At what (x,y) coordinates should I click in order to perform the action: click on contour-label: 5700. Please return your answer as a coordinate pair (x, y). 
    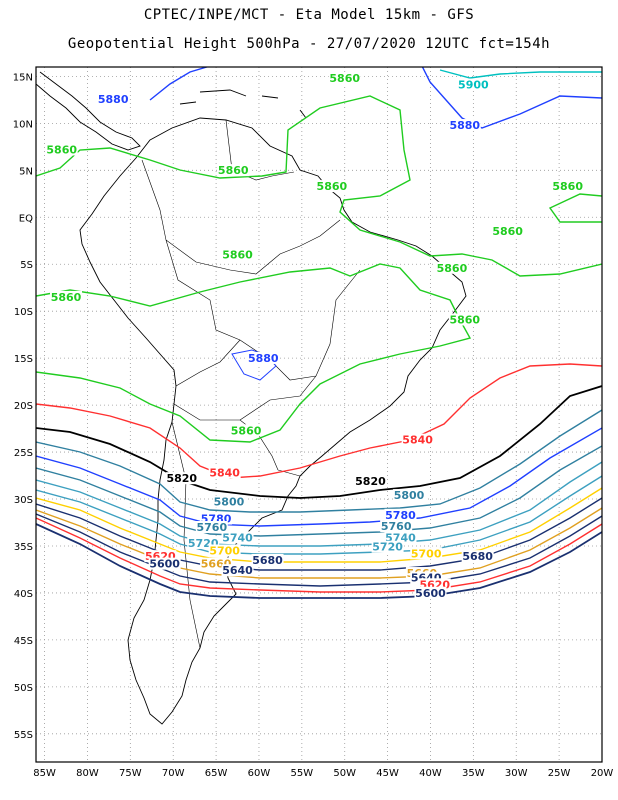
    Looking at the image, I should click on (224, 551).